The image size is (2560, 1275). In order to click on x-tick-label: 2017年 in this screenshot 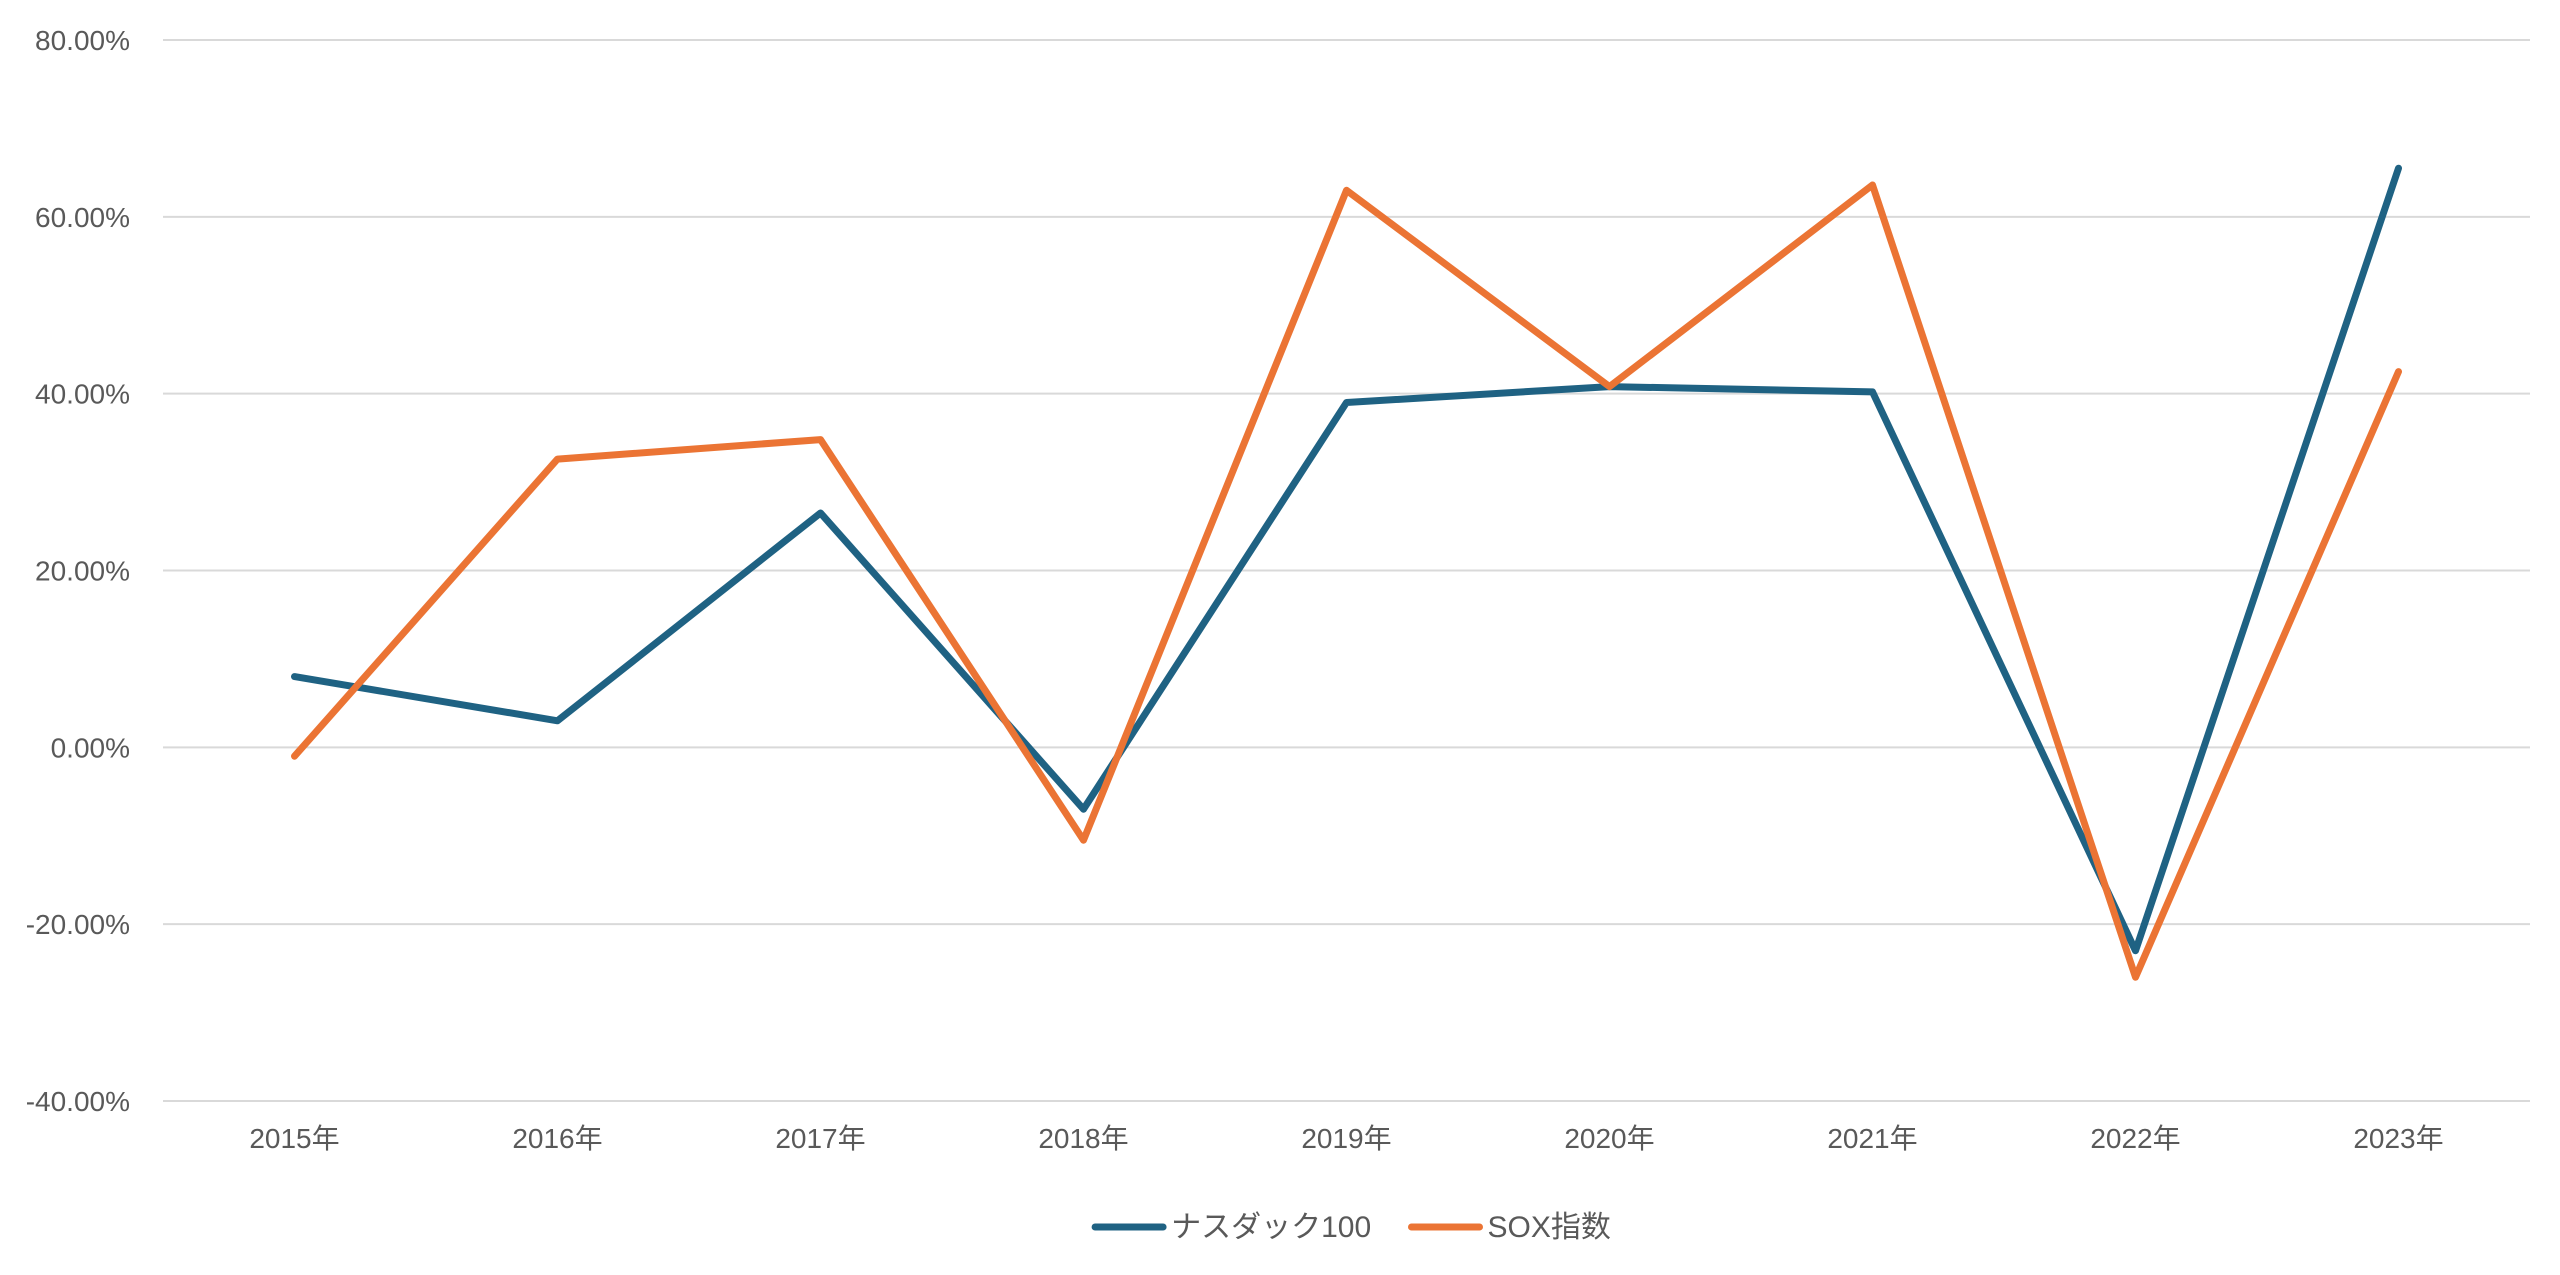, I will do `click(820, 1138)`.